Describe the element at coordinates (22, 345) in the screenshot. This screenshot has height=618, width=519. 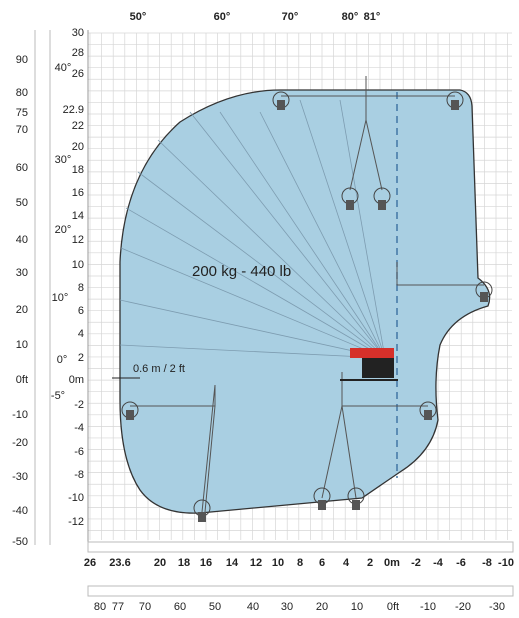
I see `height-ft: 10` at that location.